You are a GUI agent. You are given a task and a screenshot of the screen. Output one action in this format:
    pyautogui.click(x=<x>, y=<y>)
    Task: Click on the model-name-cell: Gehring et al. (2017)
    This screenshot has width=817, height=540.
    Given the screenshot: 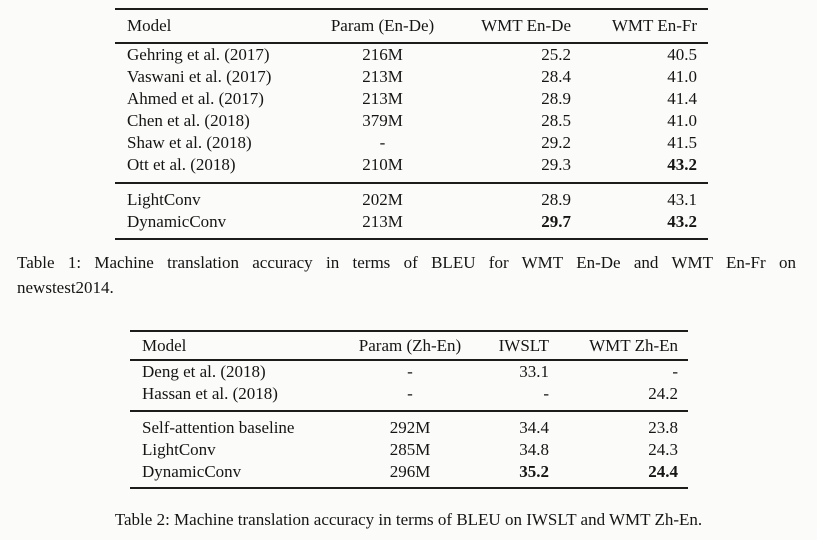 What is the action you would take?
    pyautogui.click(x=198, y=54)
    